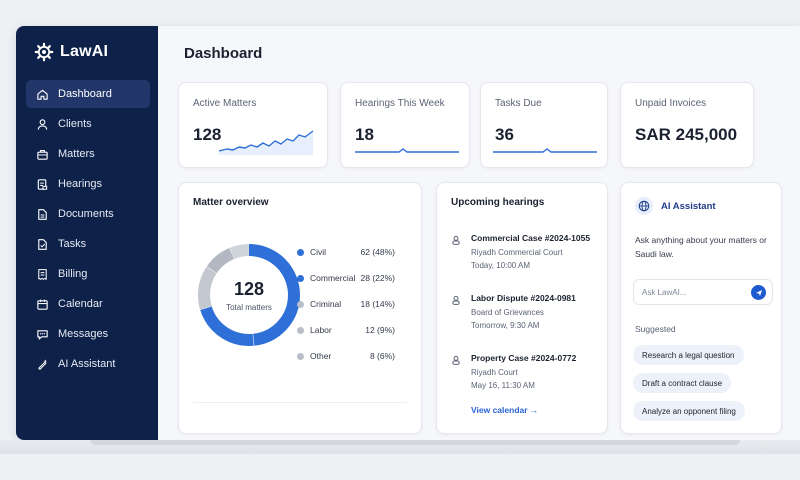  I want to click on hearing-title: Labor Dispute #2024-0981, so click(523, 298).